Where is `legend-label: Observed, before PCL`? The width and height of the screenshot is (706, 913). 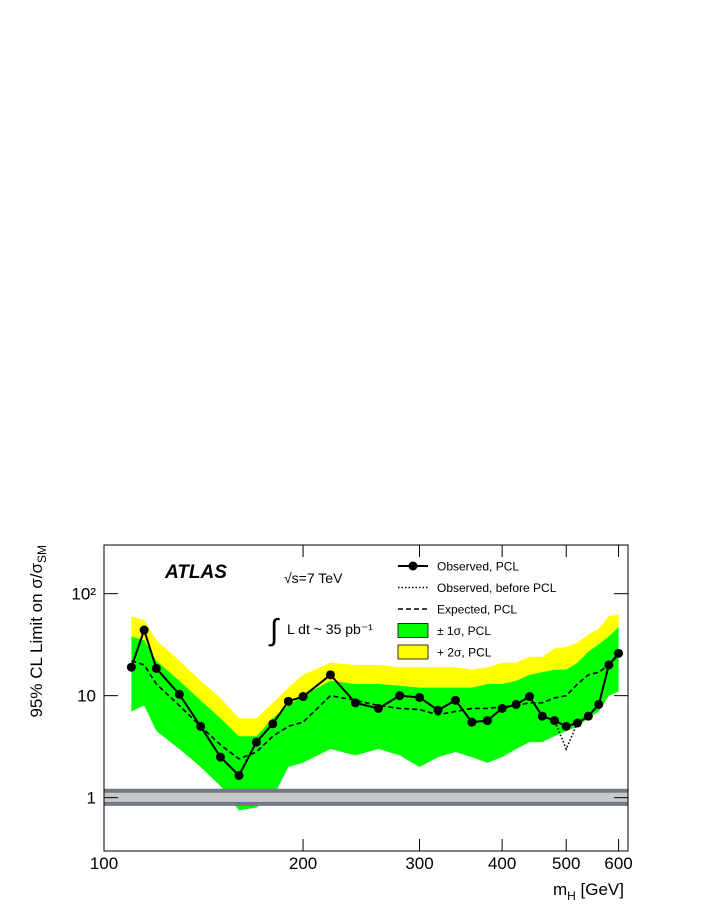
legend-label: Observed, before PCL is located at coordinates (497, 588).